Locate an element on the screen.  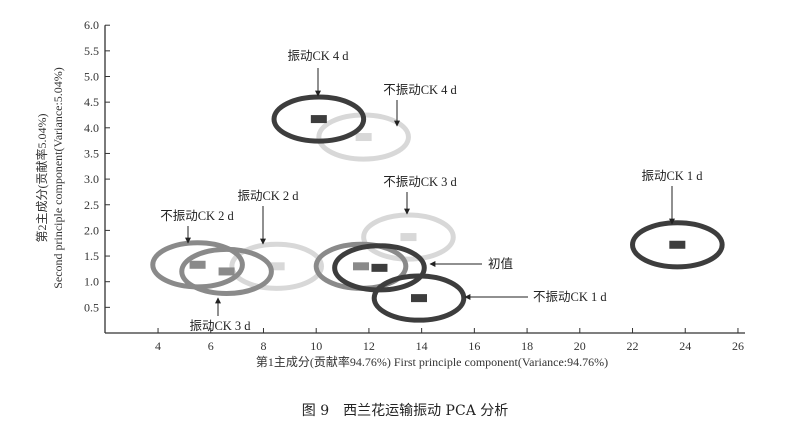
annotation-label: 振动CK 3 d is located at coordinates (220, 326).